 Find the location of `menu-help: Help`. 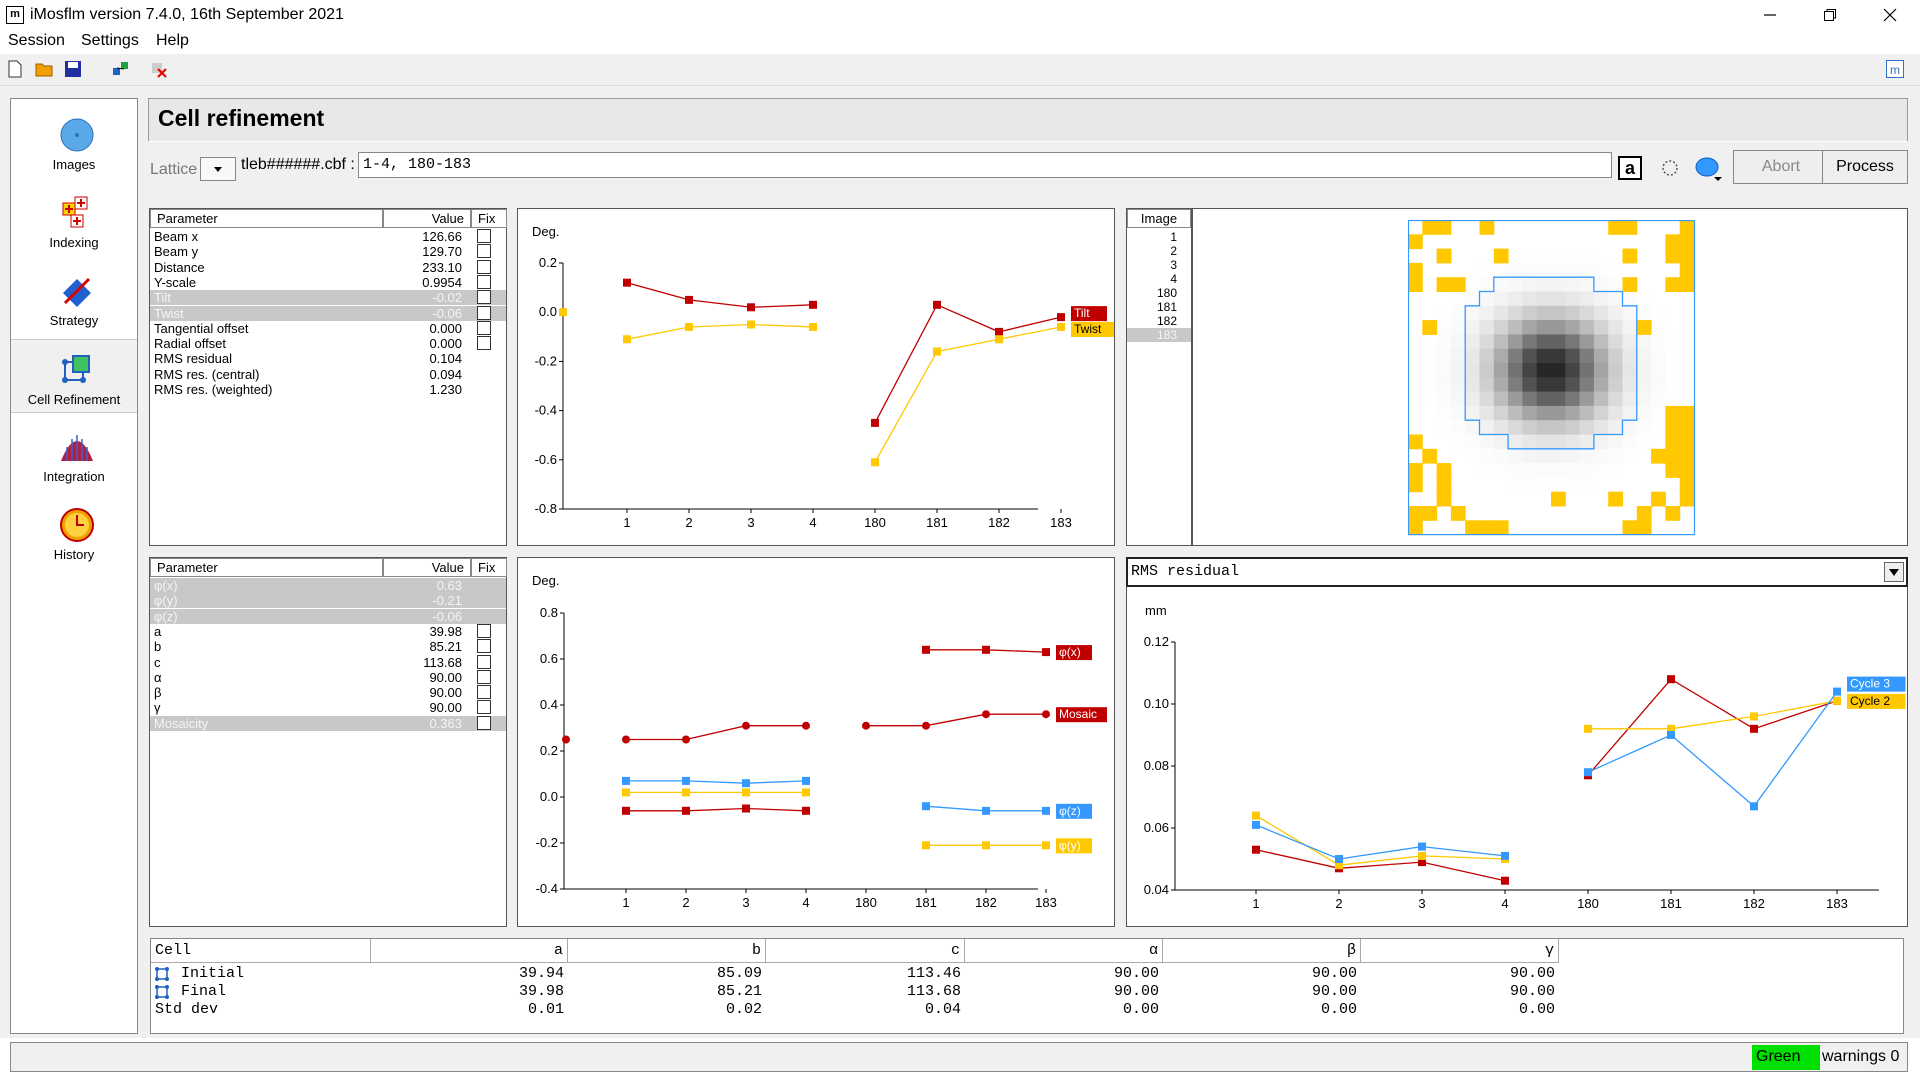

menu-help: Help is located at coordinates (172, 40).